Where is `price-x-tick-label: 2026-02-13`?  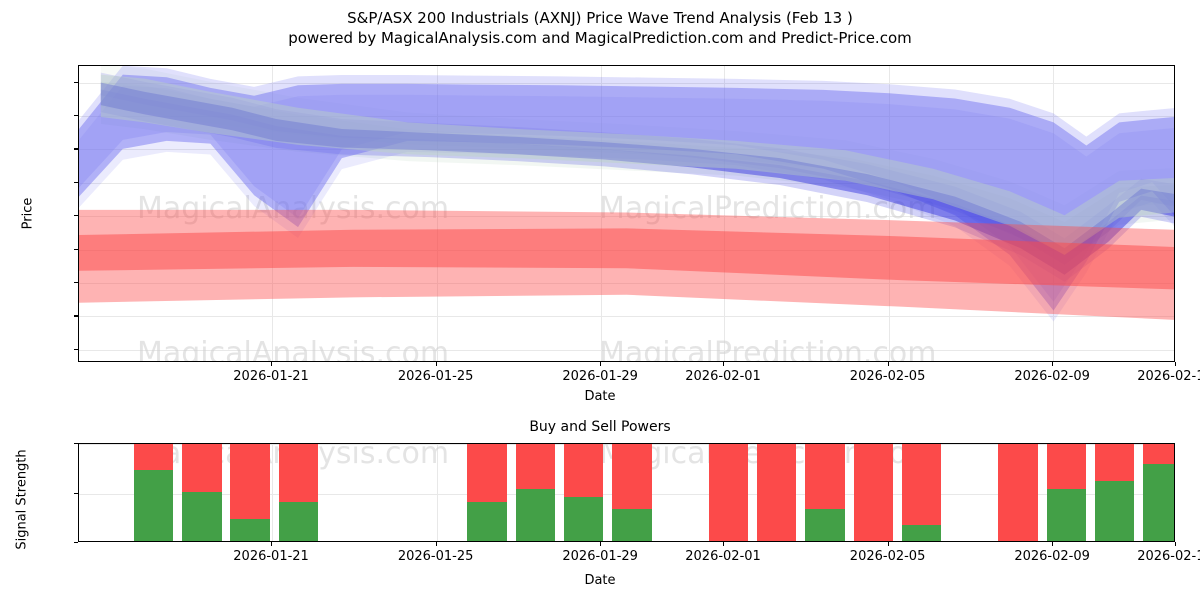 price-x-tick-label: 2026-02-13 is located at coordinates (1168, 376).